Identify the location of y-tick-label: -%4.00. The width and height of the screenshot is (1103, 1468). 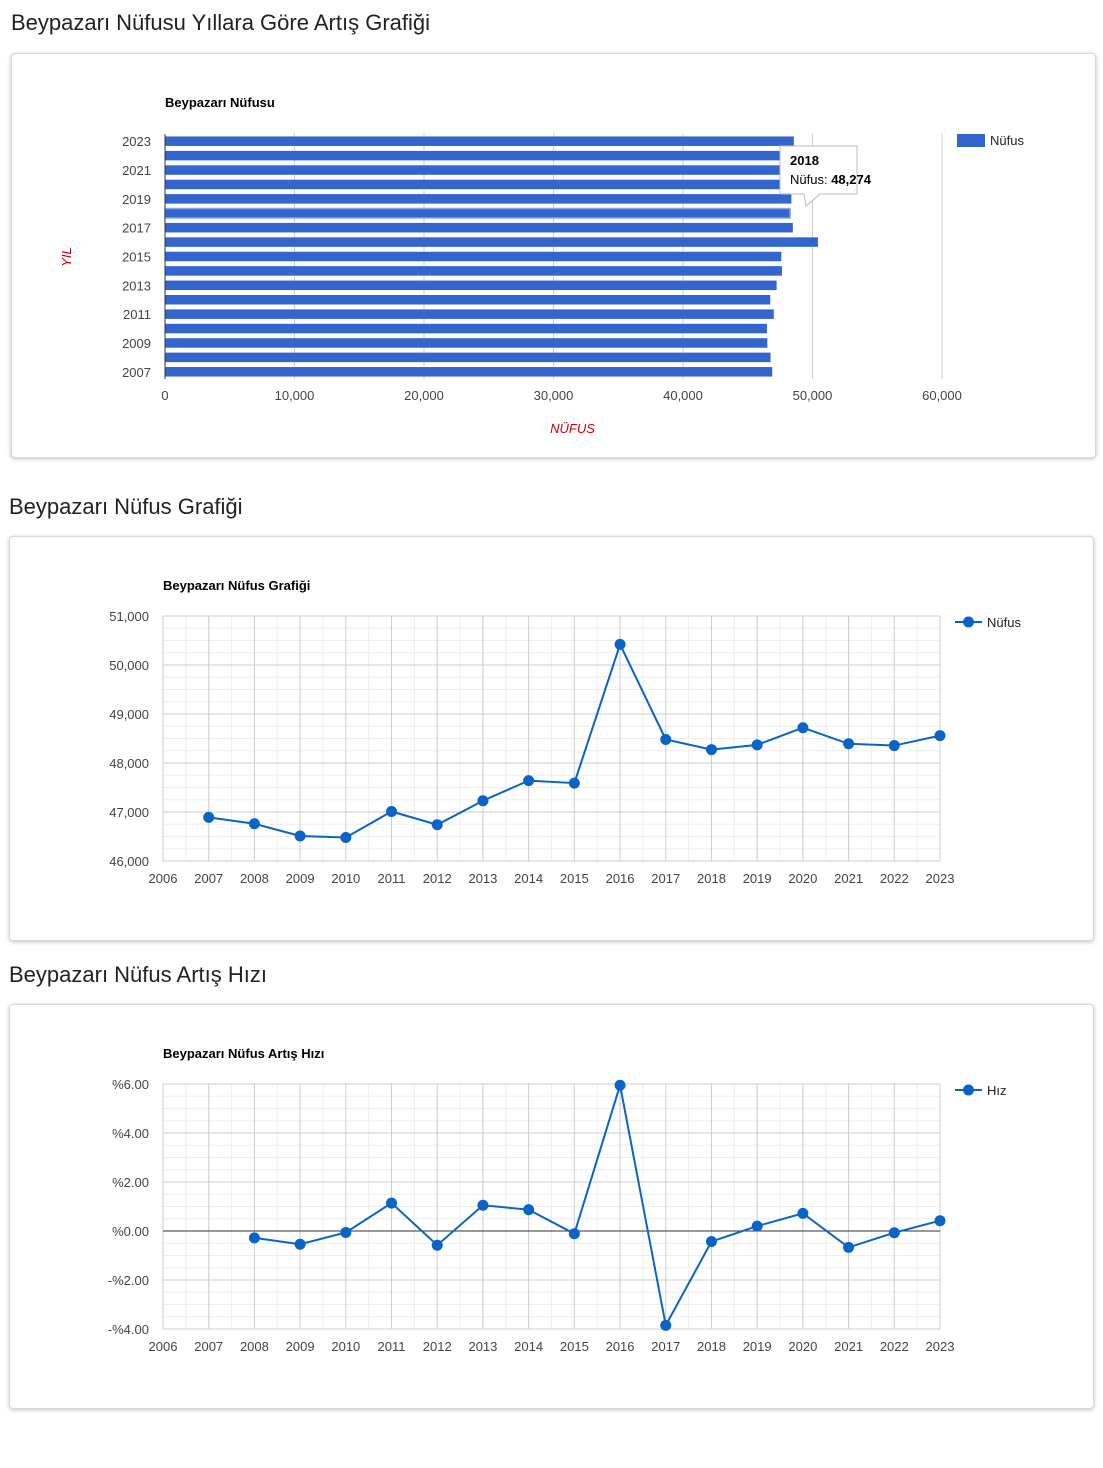
(128, 1329).